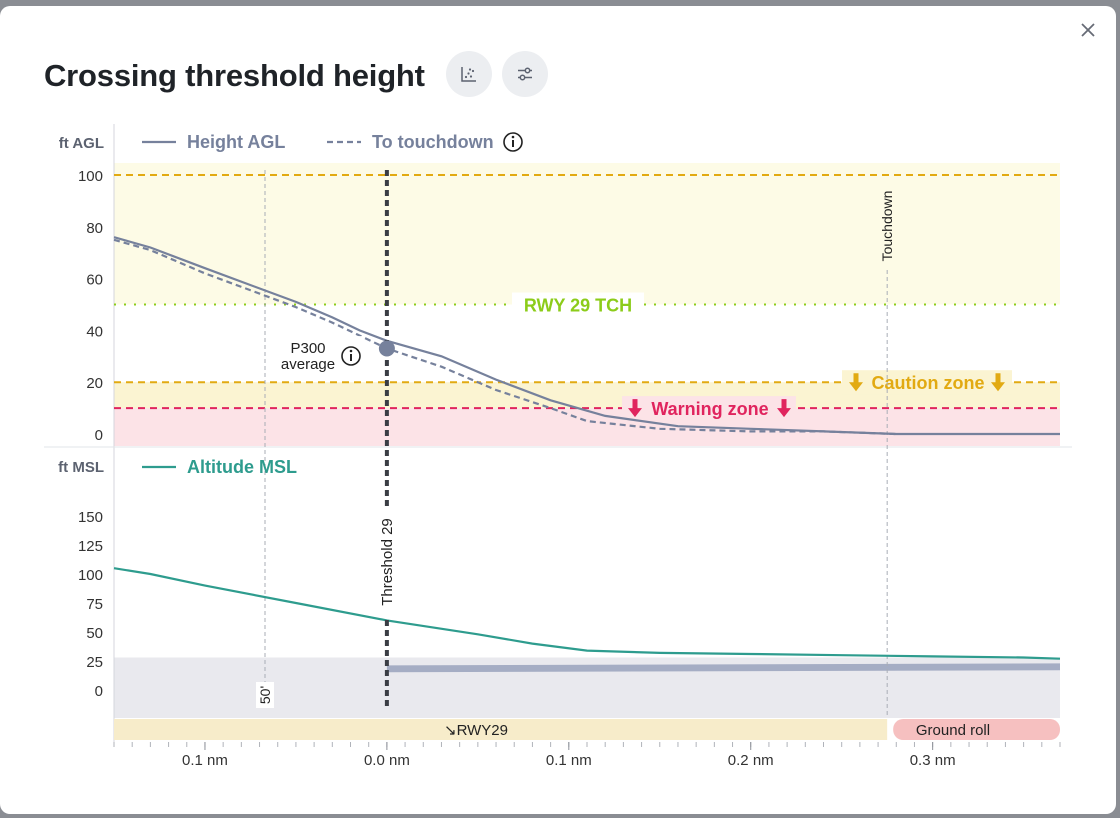  What do you see at coordinates (308, 364) in the screenshot?
I see `p300-average-label: average` at bounding box center [308, 364].